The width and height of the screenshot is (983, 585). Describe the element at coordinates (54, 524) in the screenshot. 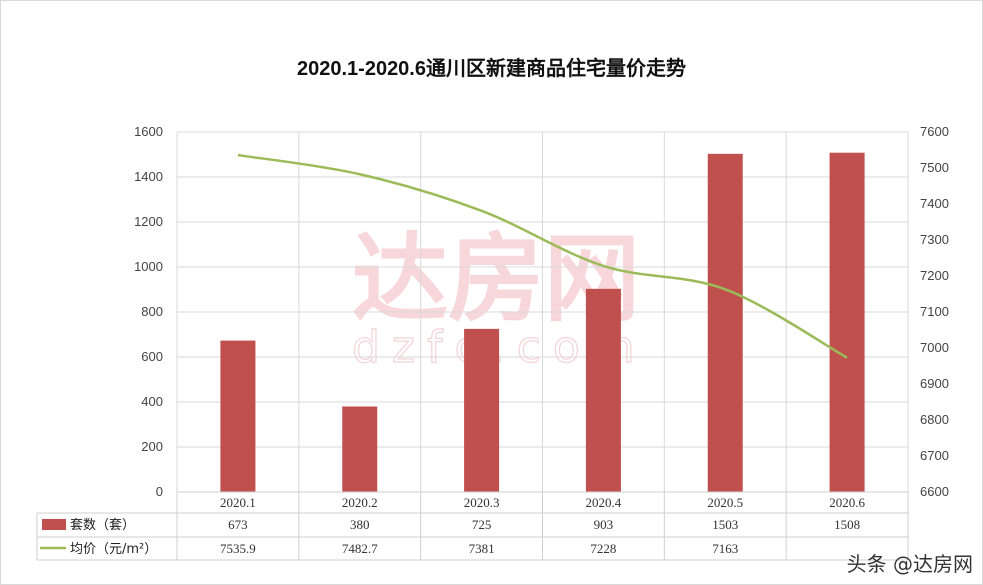

I see `legend-swatch-bar` at that location.